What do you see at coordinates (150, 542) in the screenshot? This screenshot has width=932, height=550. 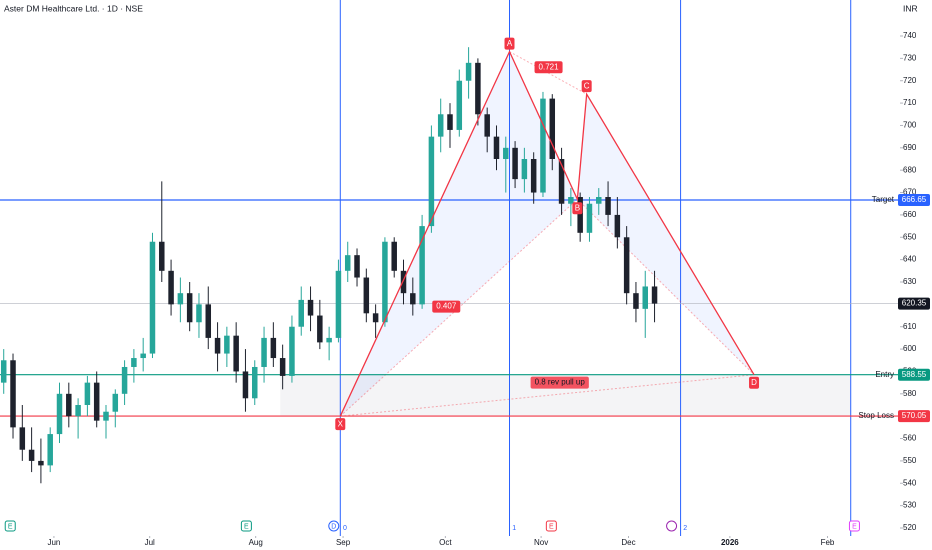 I see `x-tick-label: Jul` at bounding box center [150, 542].